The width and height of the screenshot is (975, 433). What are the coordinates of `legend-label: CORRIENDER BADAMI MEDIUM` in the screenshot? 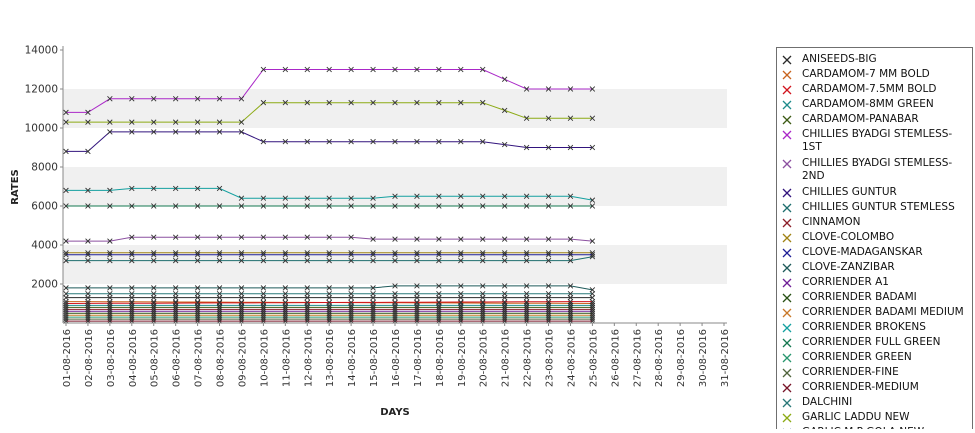 It's located at (883, 312).